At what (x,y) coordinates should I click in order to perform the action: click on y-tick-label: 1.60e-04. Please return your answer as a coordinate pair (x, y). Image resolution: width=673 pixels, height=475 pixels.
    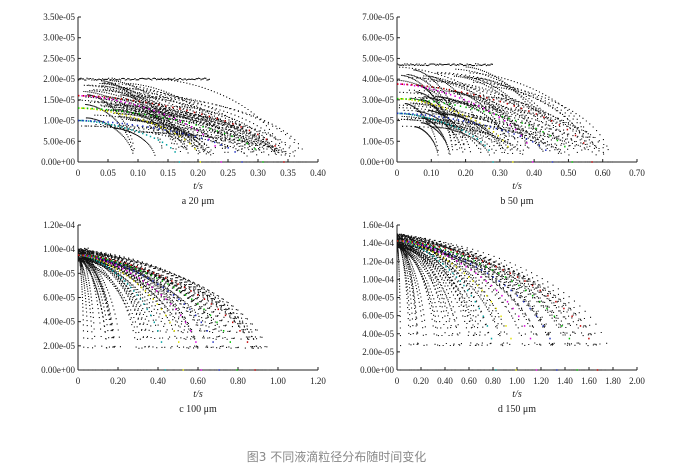
    Looking at the image, I should click on (378, 225).